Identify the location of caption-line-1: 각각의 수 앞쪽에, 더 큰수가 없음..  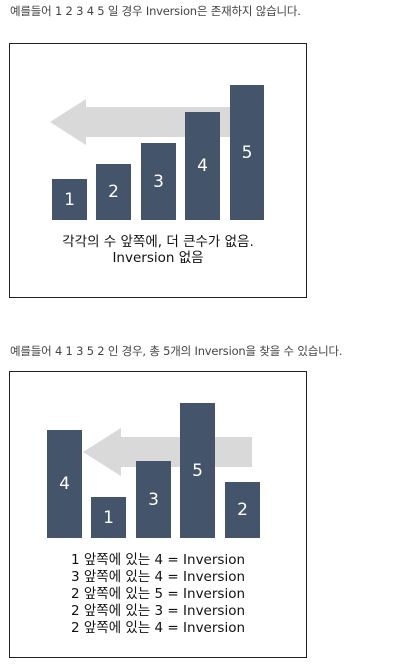
(158, 242).